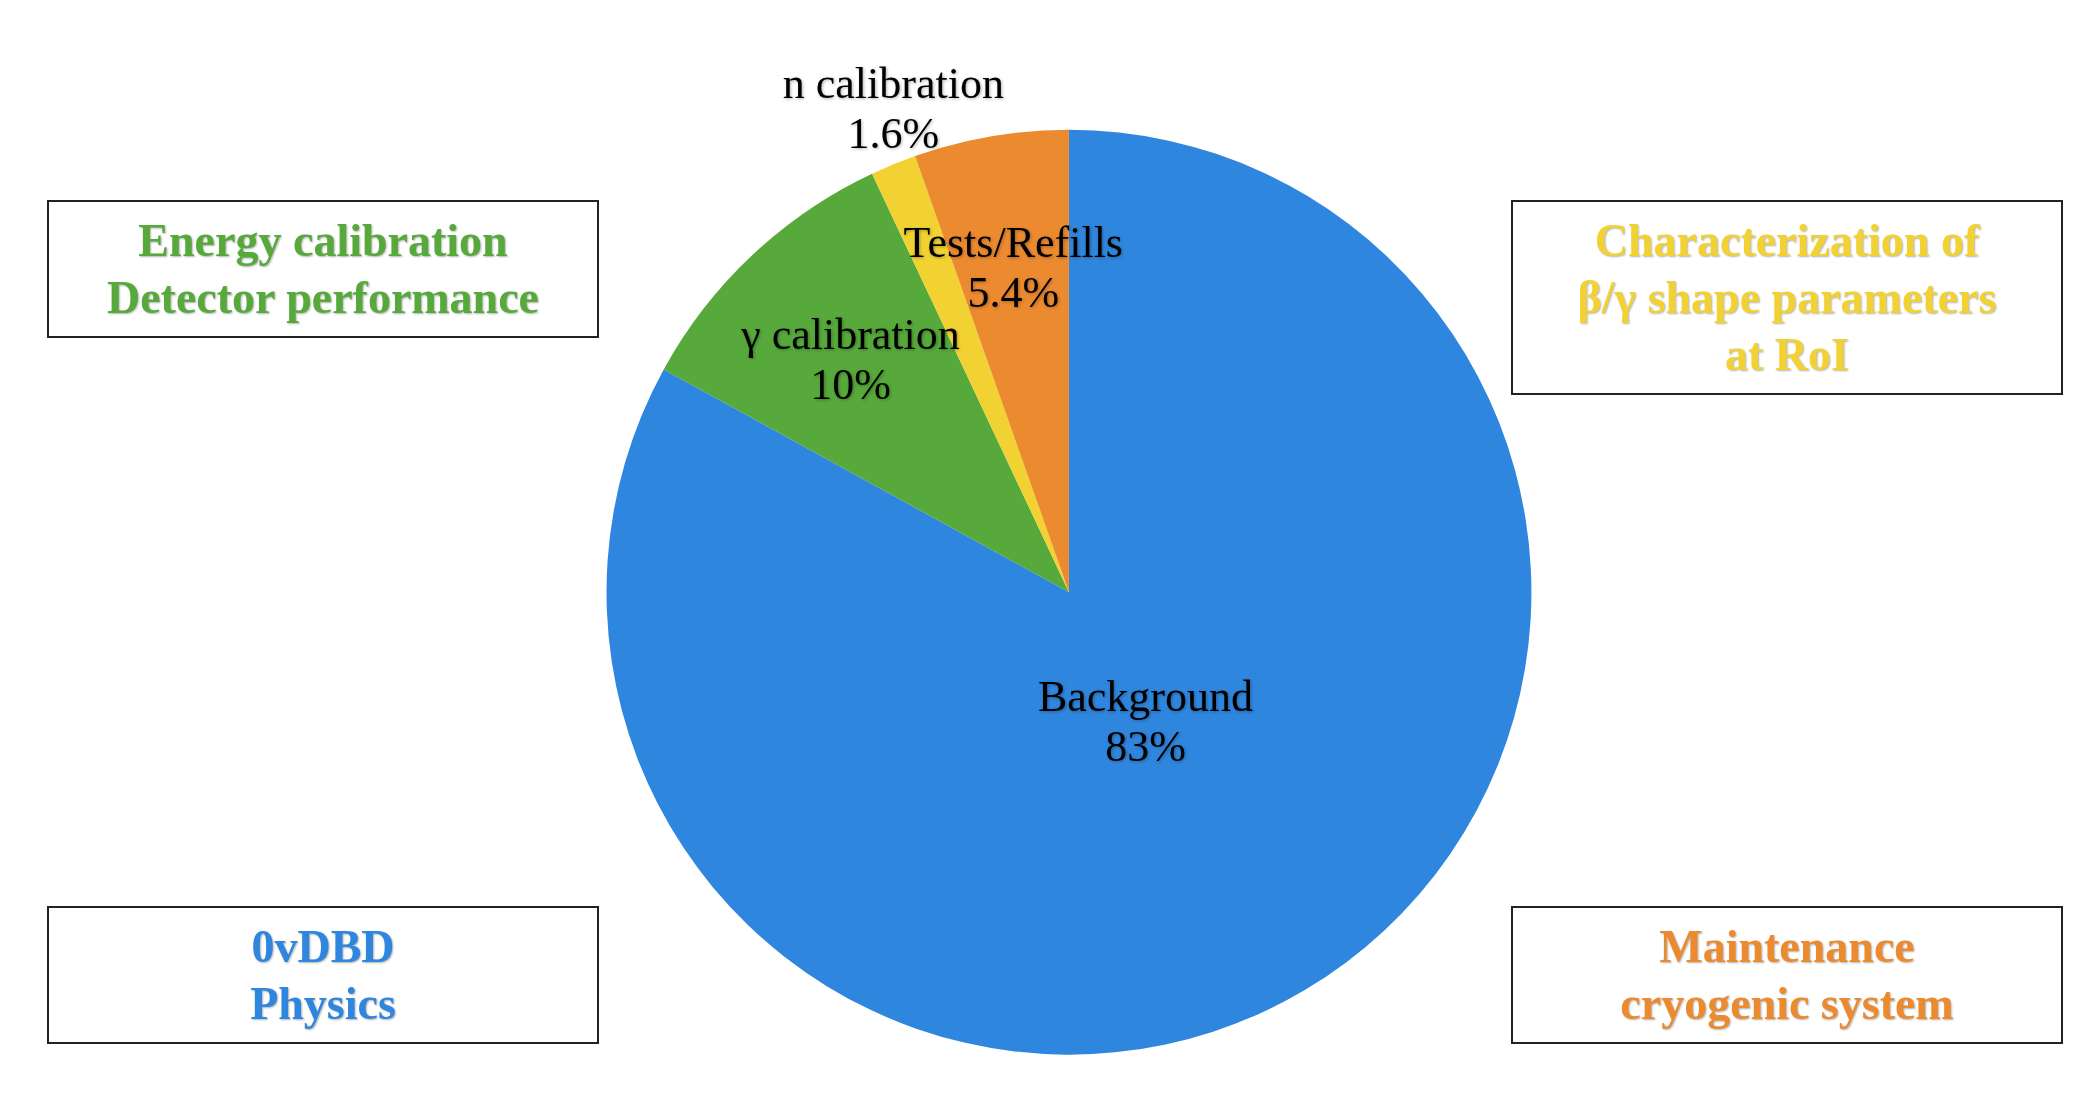 This screenshot has height=1109, width=2096. What do you see at coordinates (1145, 697) in the screenshot?
I see `slice-label: Background` at bounding box center [1145, 697].